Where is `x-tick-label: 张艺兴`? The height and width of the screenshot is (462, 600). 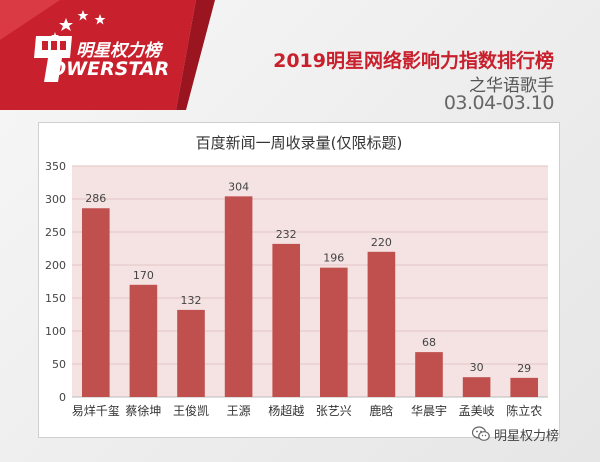
x-tick-label: 张艺兴 is located at coordinates (334, 411).